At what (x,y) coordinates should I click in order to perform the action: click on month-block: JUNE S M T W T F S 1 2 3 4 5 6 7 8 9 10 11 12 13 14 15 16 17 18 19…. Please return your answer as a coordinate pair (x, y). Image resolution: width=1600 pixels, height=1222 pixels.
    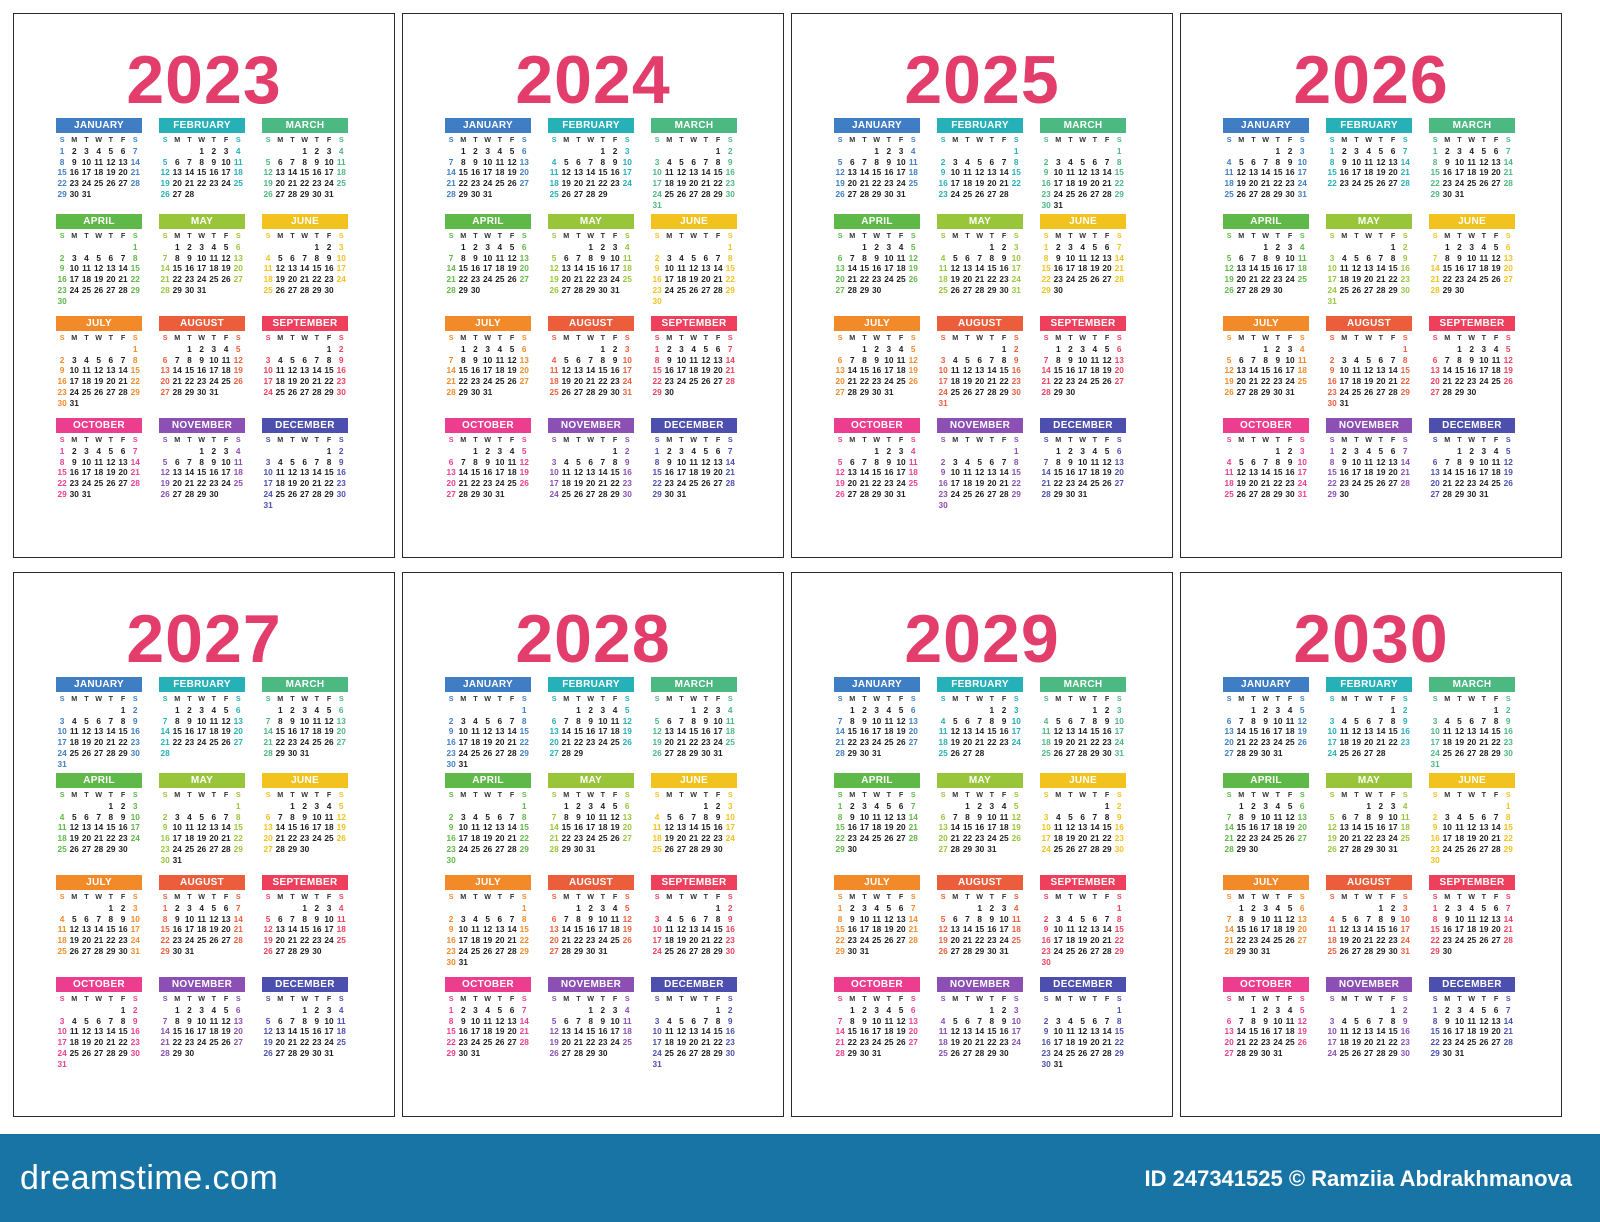
    Looking at the image, I should click on (695, 814).